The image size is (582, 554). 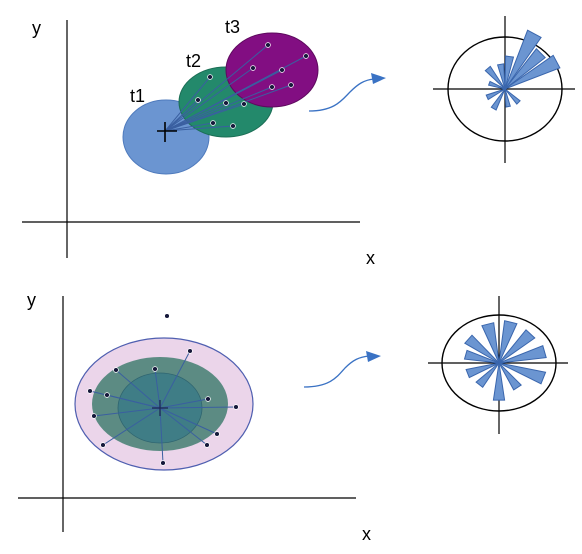 I want to click on top-ray-group, so click(x=235, y=88).